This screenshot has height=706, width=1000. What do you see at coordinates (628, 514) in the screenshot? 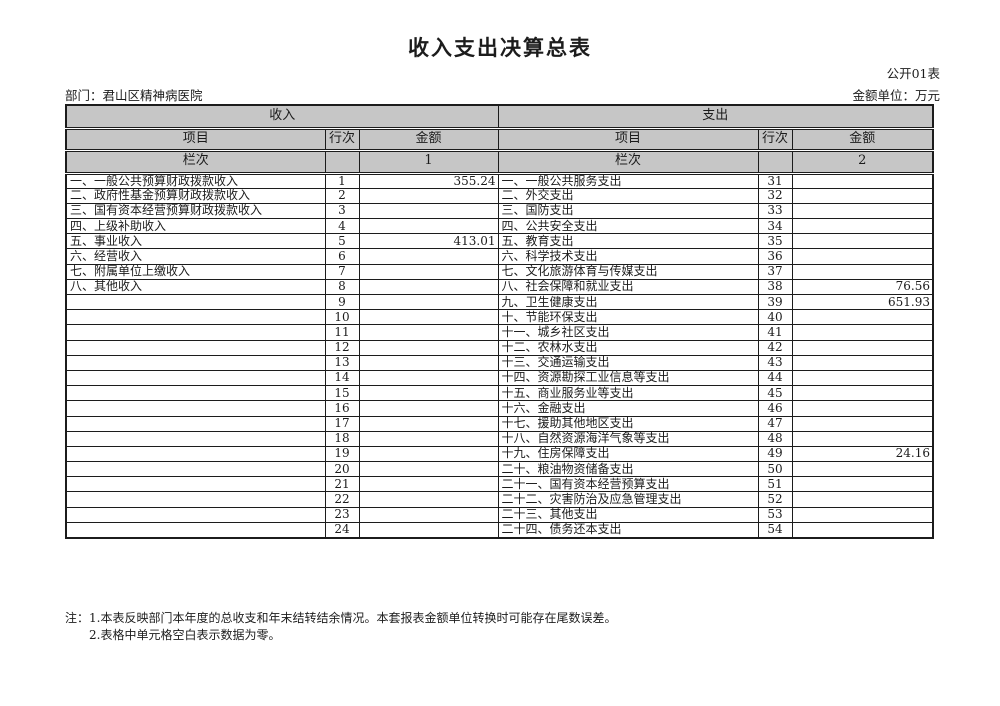
I see `expense-item-cell: 二十三、其他支出` at bounding box center [628, 514].